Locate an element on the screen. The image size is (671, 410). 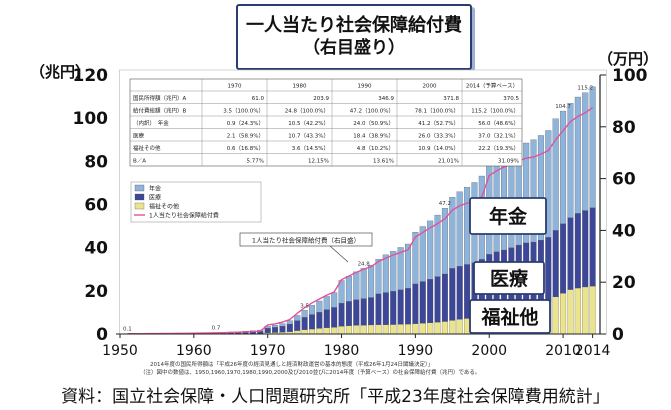
table-cell: 41.2（52.7%） is located at coordinates (438, 123).